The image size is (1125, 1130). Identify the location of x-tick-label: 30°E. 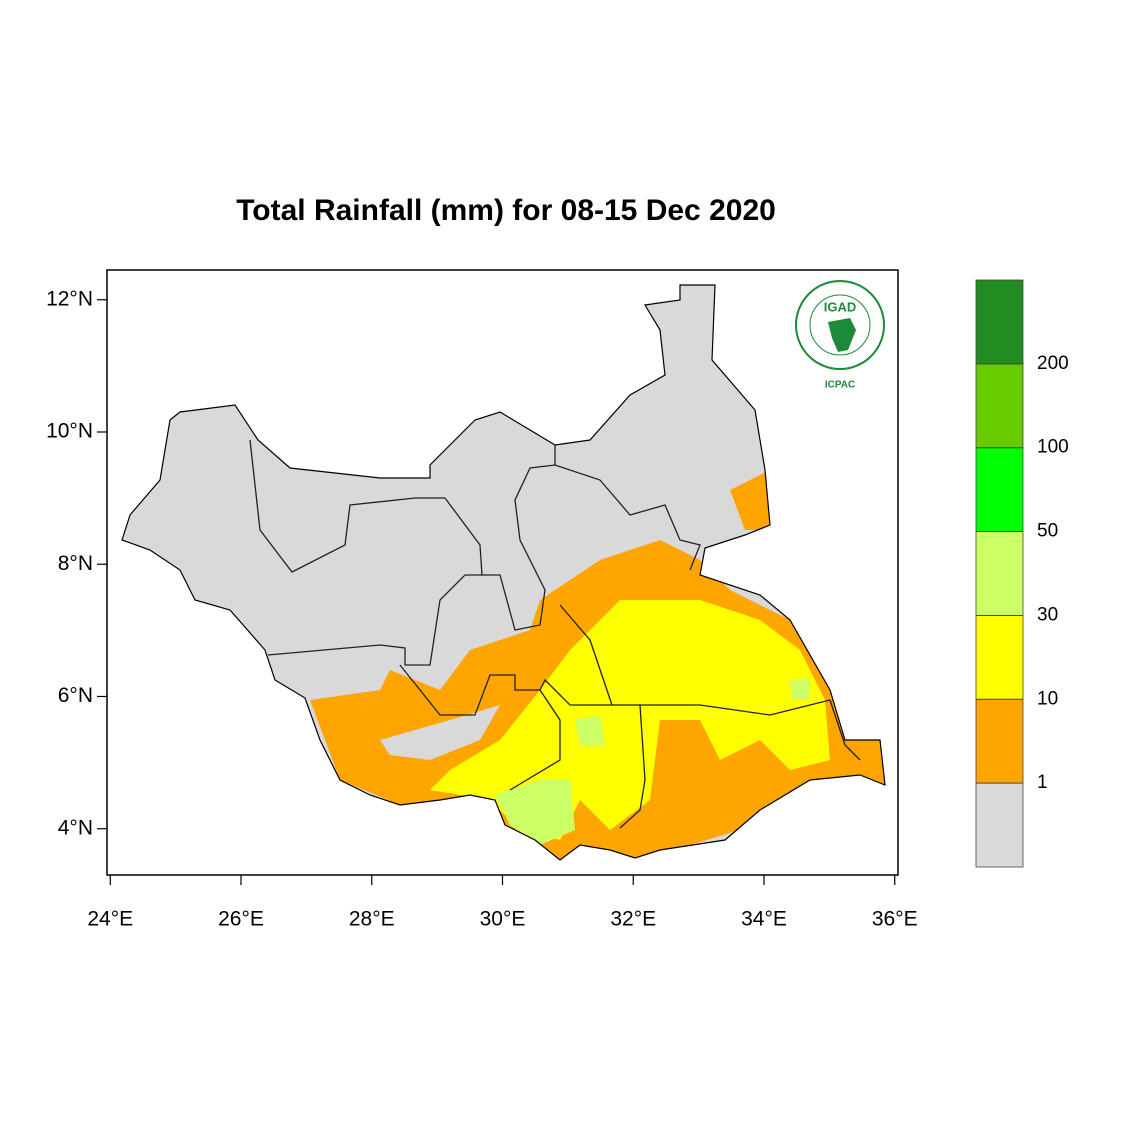
(503, 919).